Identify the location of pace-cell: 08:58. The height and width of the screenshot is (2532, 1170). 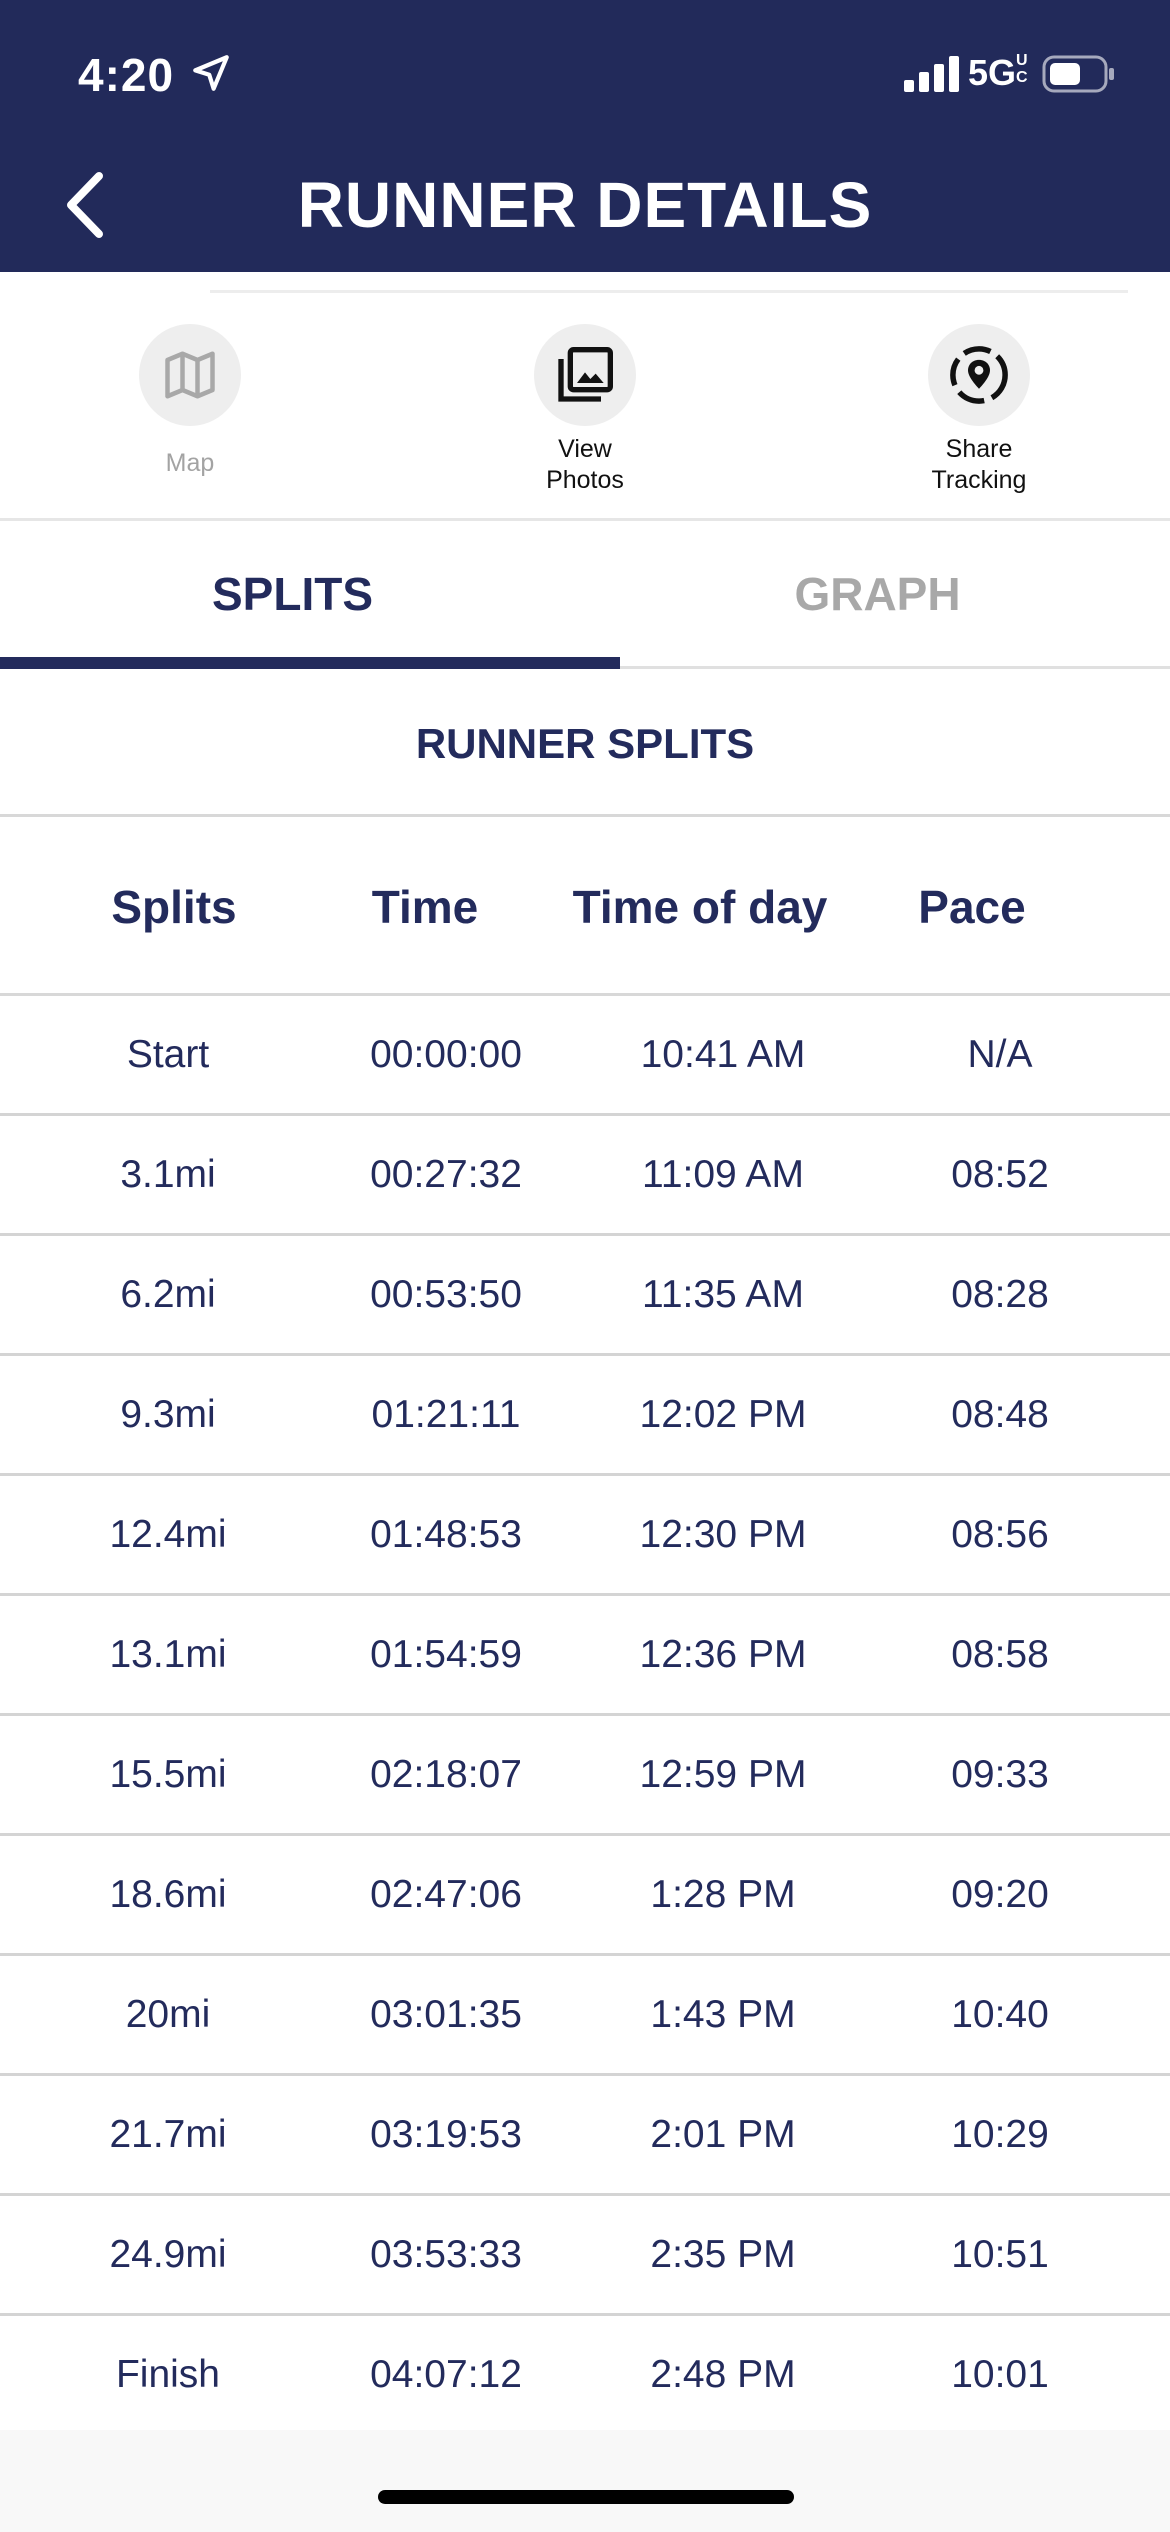
(1000, 1654).